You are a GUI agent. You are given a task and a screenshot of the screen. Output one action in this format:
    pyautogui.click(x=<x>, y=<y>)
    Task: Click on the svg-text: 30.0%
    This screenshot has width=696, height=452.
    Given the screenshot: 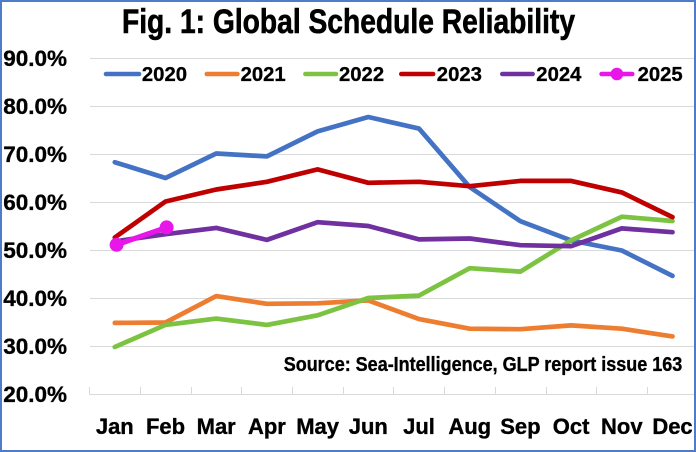 What is the action you would take?
    pyautogui.click(x=35, y=346)
    